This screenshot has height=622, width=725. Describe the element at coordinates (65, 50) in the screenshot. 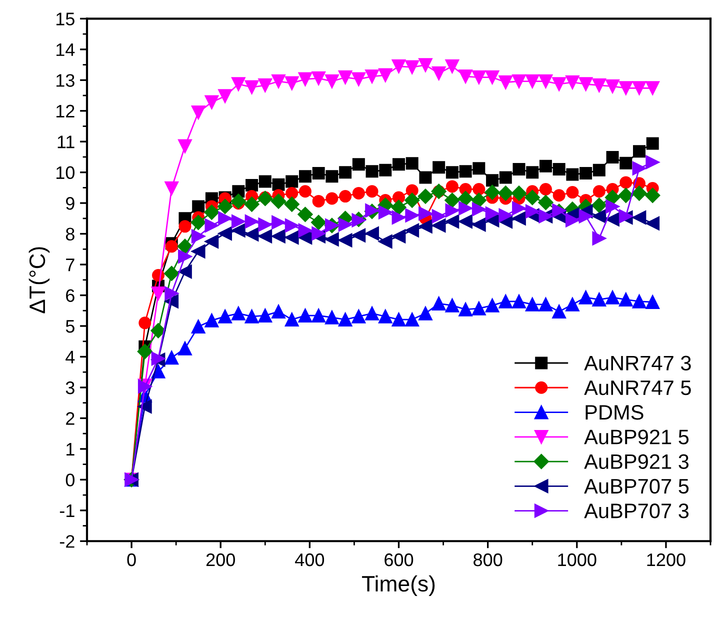

I see `y-tick-label: 14` at that location.